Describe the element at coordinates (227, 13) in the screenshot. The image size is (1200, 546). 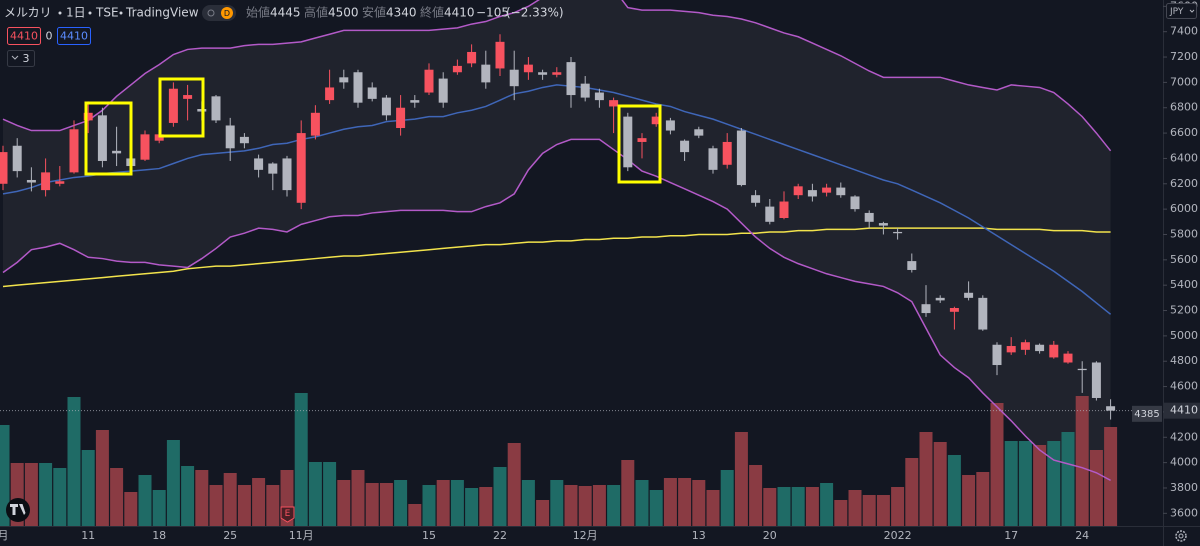
I see `badge-label: D` at that location.